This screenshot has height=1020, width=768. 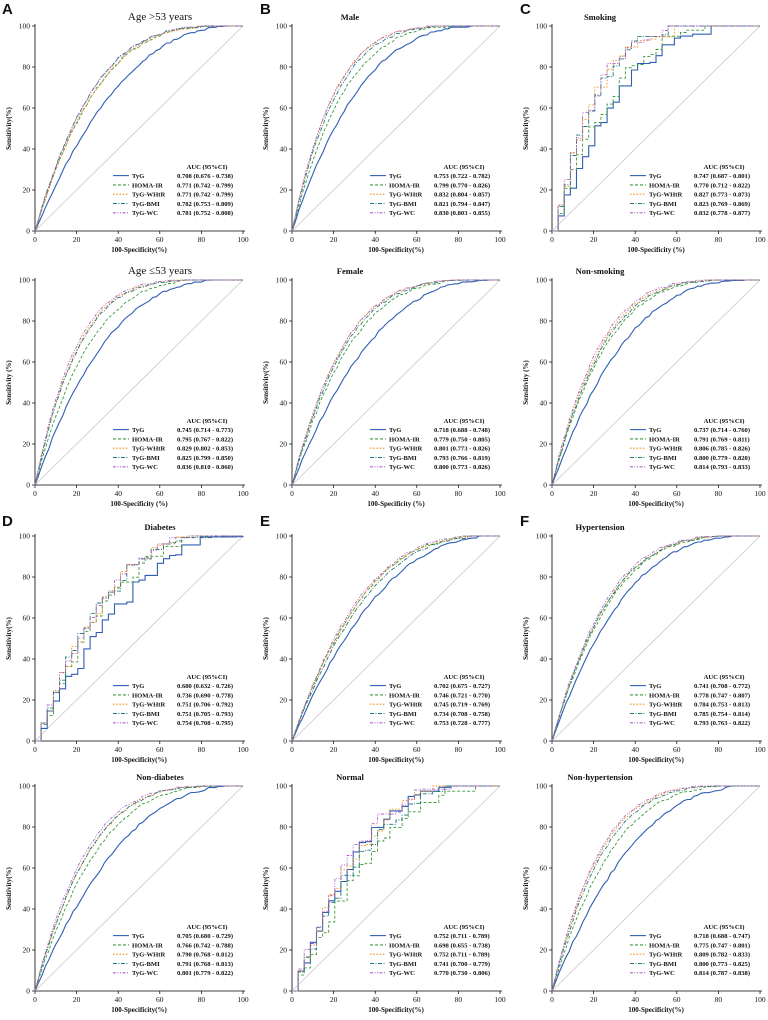 What do you see at coordinates (205, 204) in the screenshot?
I see `legend-auc-value: 0.782 (0.753 - 0.809)` at bounding box center [205, 204].